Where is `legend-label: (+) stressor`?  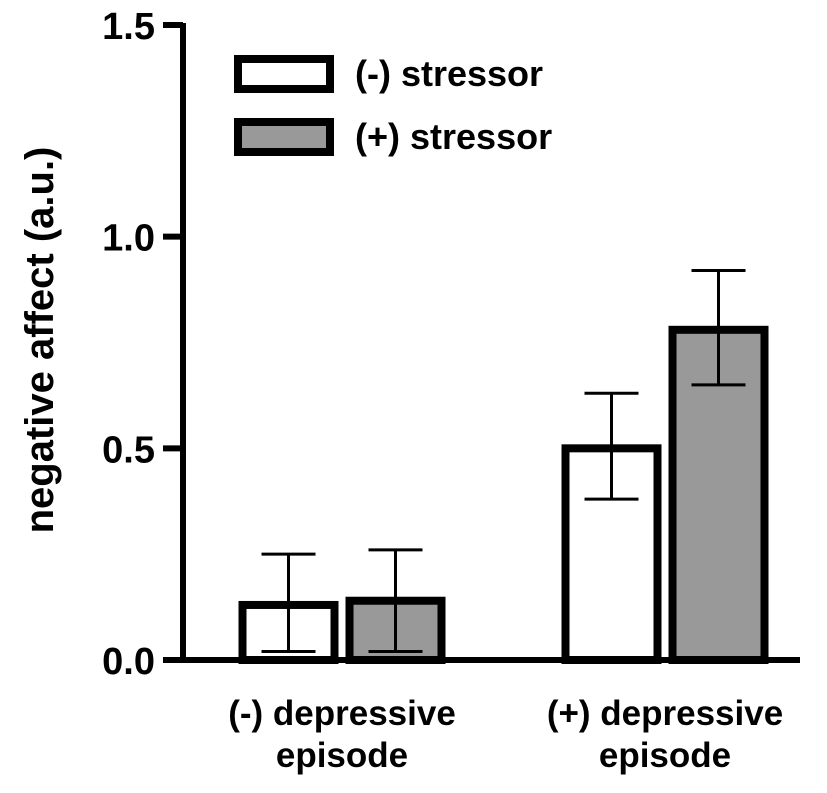 legend-label: (+) stressor is located at coordinates (453, 136).